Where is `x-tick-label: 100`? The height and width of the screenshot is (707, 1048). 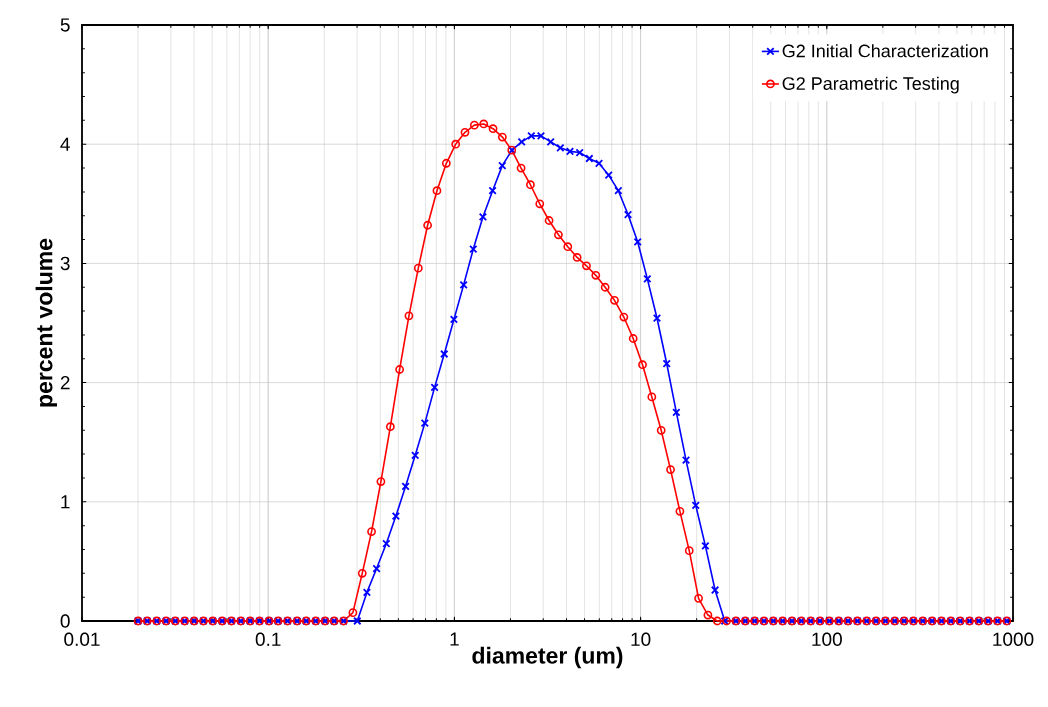
x-tick-label: 100 is located at coordinates (827, 639).